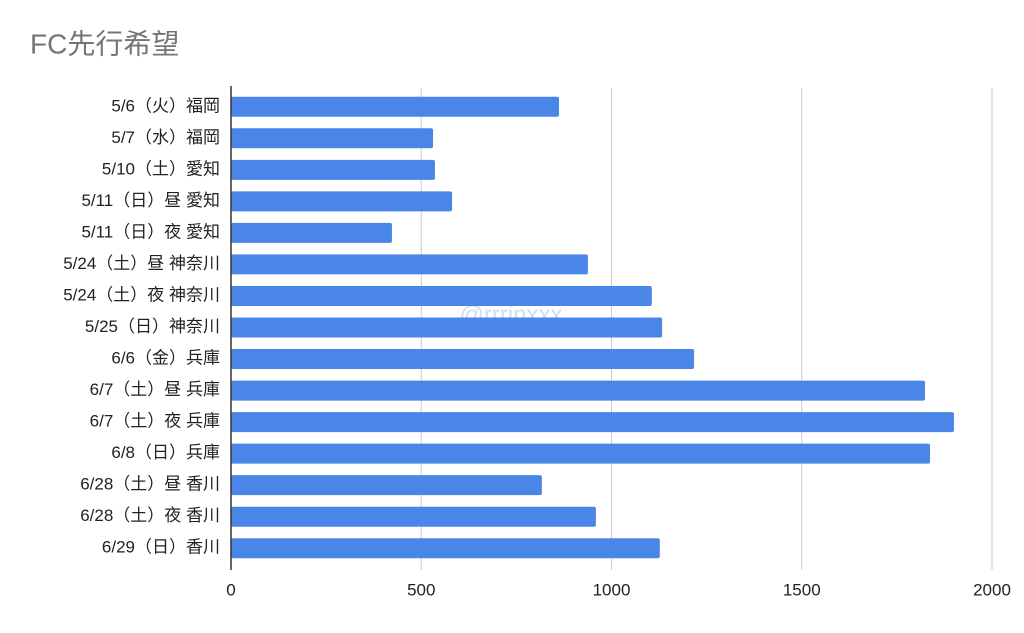 This screenshot has height=633, width=1024. I want to click on y-tick-label: 5/24（土）夜 神奈川, so click(141, 294).